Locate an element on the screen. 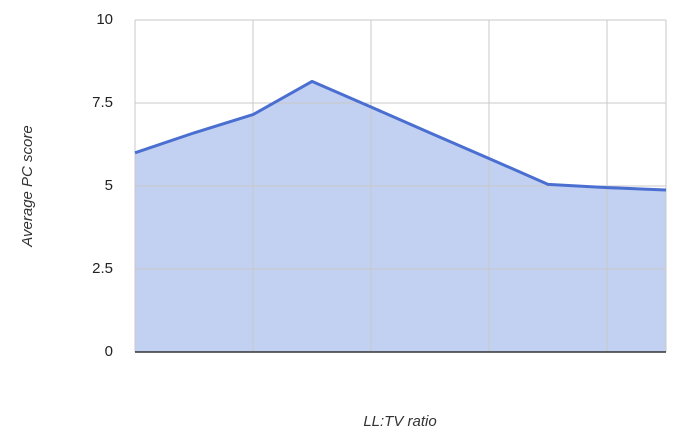  x-axis-title: LL:TV ratio is located at coordinates (399, 421).